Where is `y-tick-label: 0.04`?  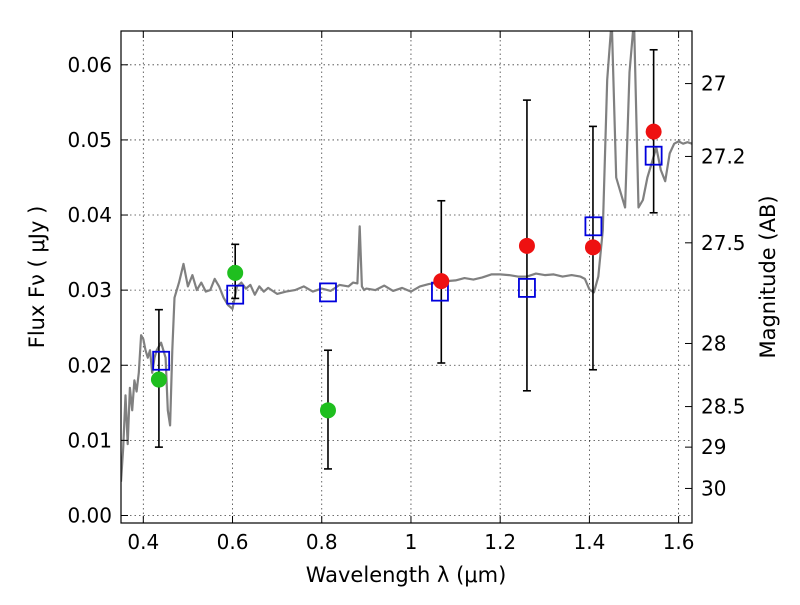
y-tick-label: 0.04 is located at coordinates (89, 215).